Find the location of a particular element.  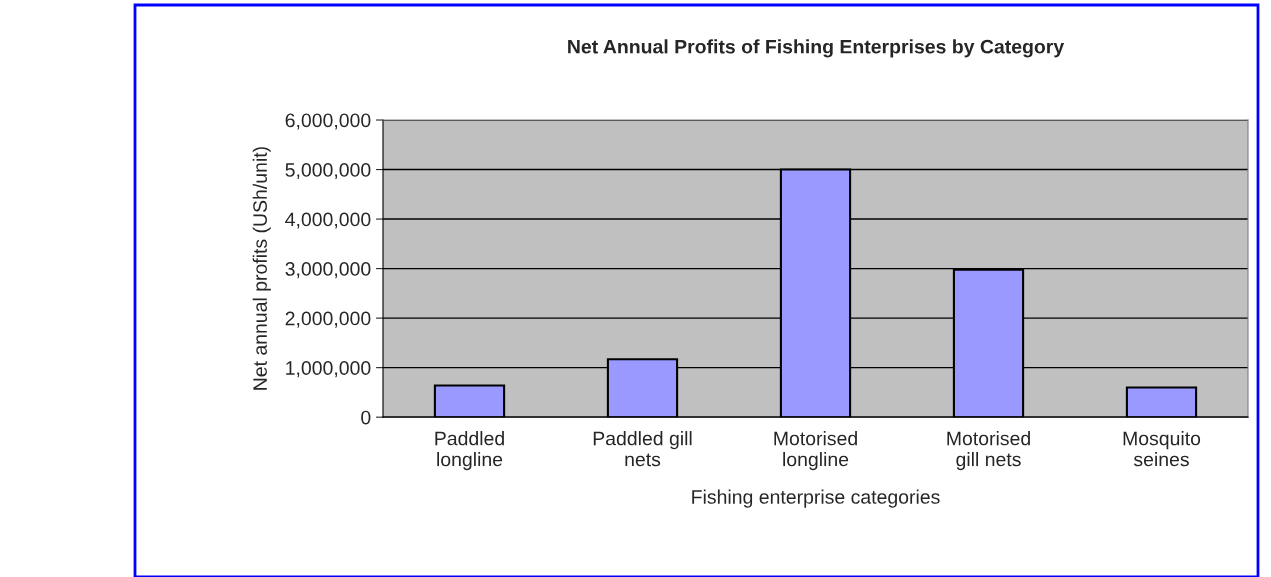

y-tick-label: 4,000,000 is located at coordinates (328, 220).